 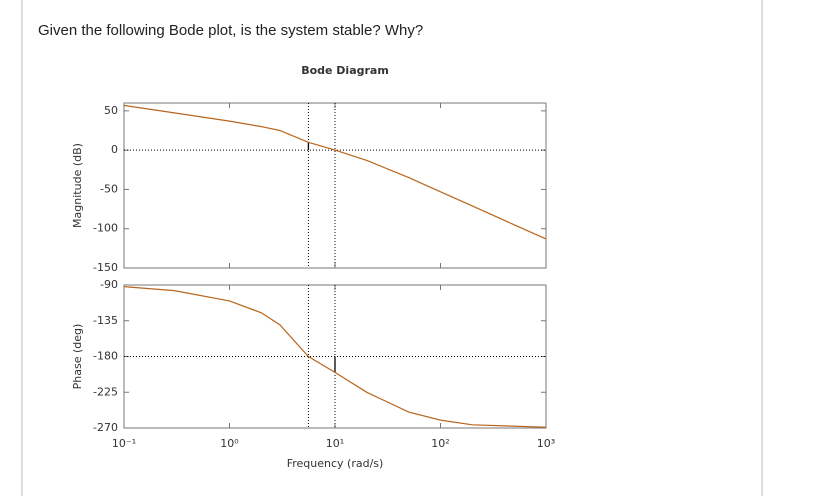 I want to click on x-tick-label: 10⁻¹, so click(x=124, y=443).